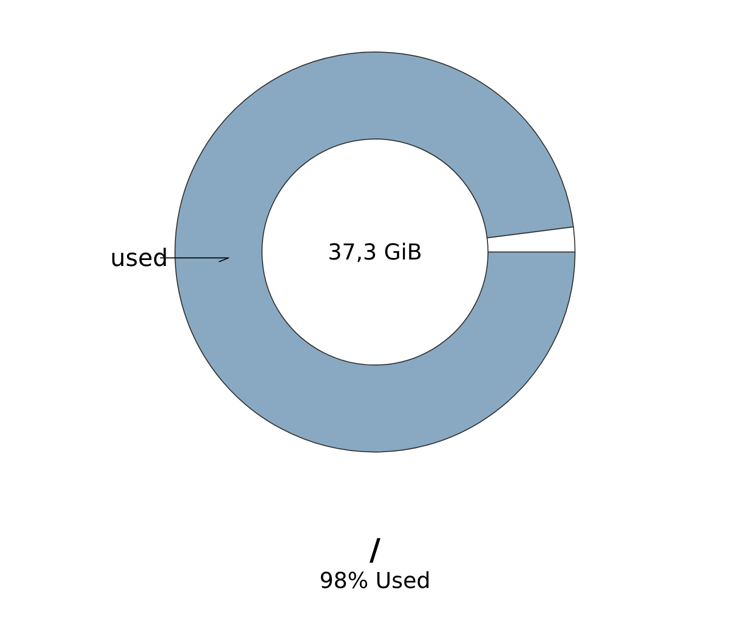 This screenshot has width=752, height=626. I want to click on text: 98% Used, so click(375, 581).